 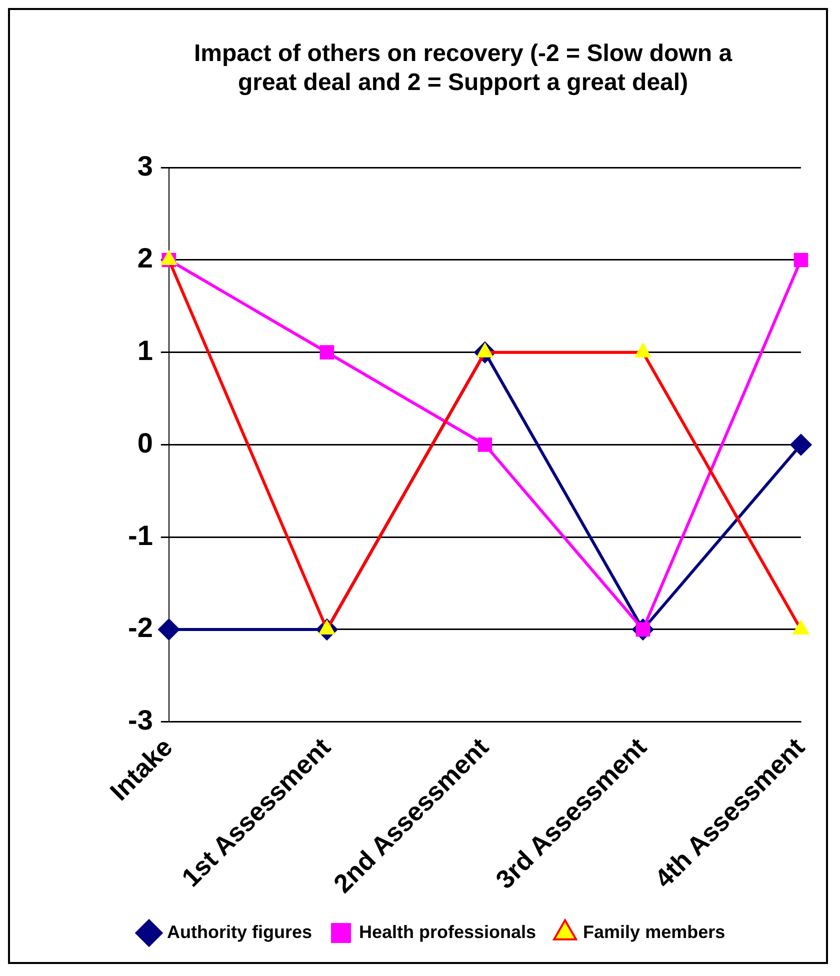 What do you see at coordinates (654, 932) in the screenshot?
I see `legend-label: Family members` at bounding box center [654, 932].